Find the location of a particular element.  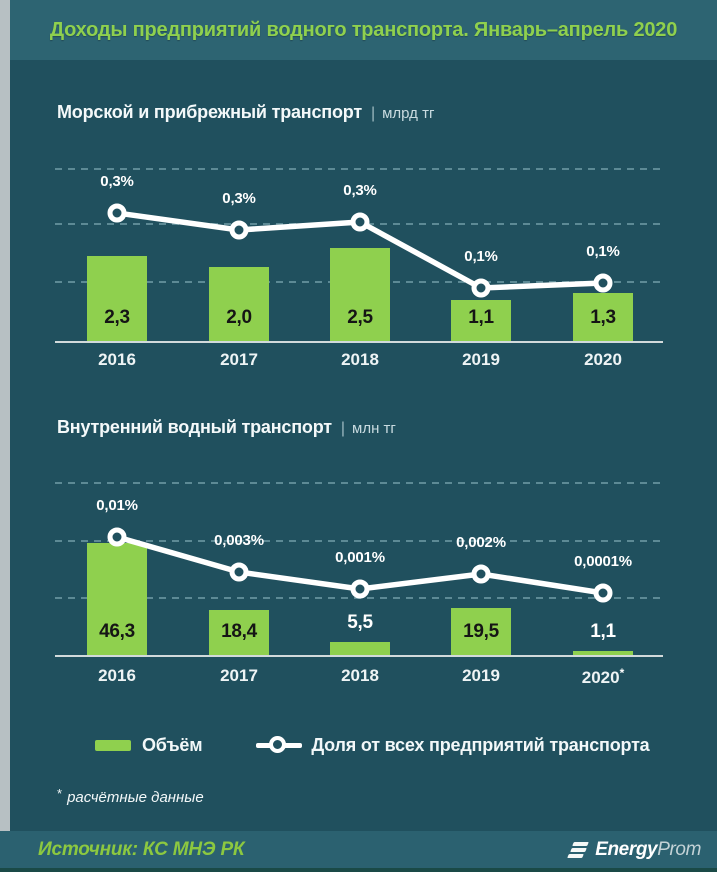

bar-value-label: 2,0 is located at coordinates (239, 317).